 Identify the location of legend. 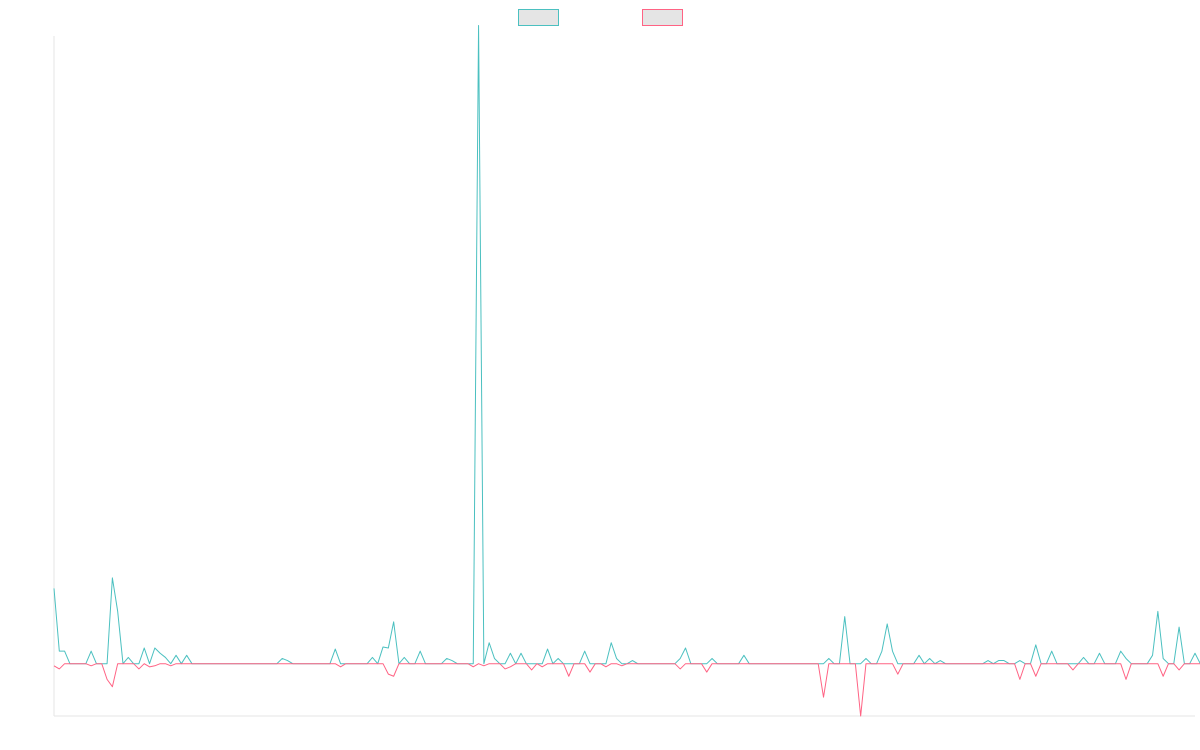
(600, 17).